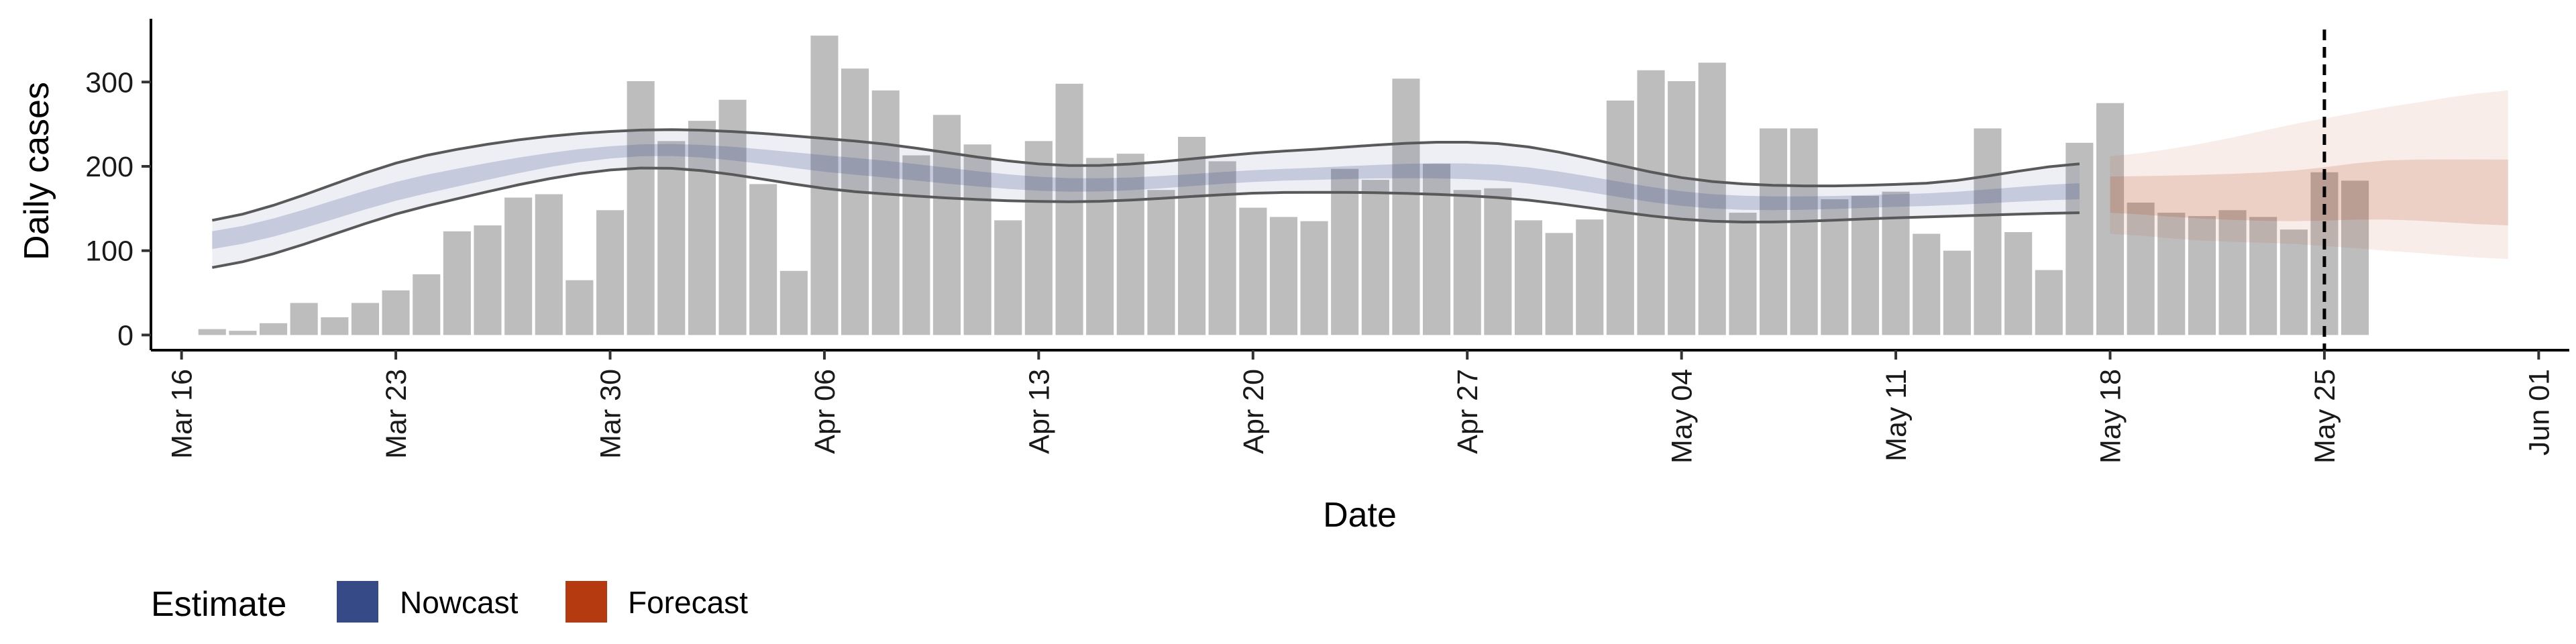  I want to click on nowcast-lower-bound-line, so click(1145, 217).